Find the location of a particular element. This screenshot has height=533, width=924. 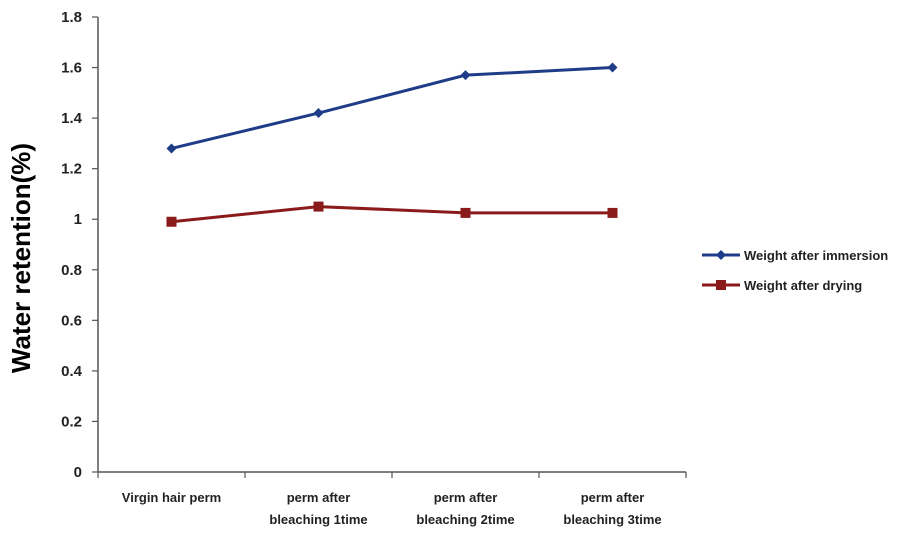

y-tick-label: 1.2 is located at coordinates (71, 169).